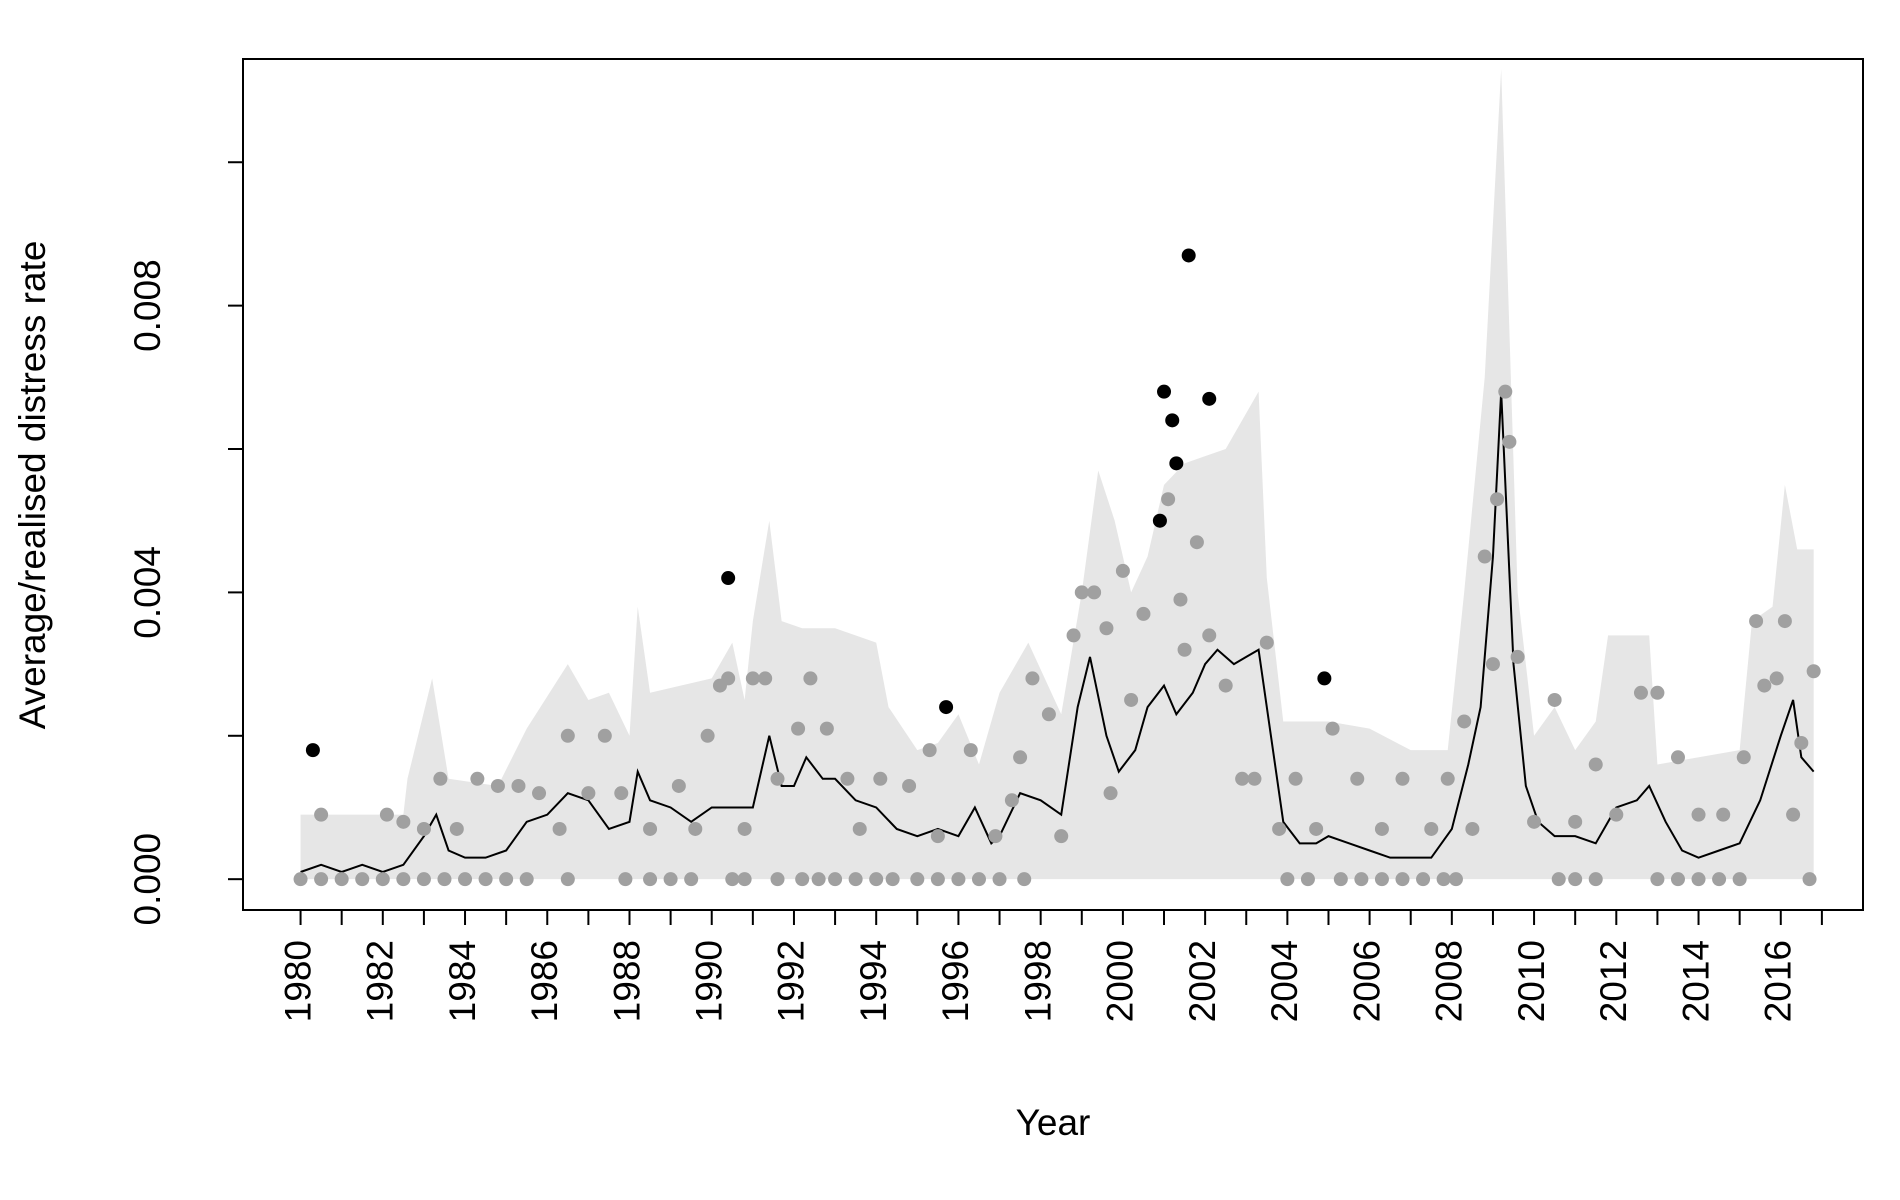 Image resolution: width=1900 pixels, height=1200 pixels. Describe the element at coordinates (1202, 981) in the screenshot. I see `x-tick-label: 2002` at that location.